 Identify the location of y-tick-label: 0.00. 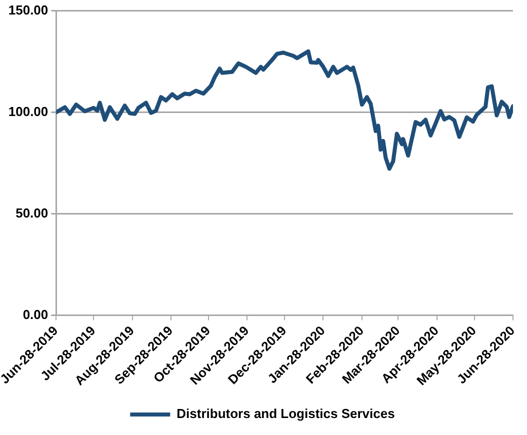
(35, 314).